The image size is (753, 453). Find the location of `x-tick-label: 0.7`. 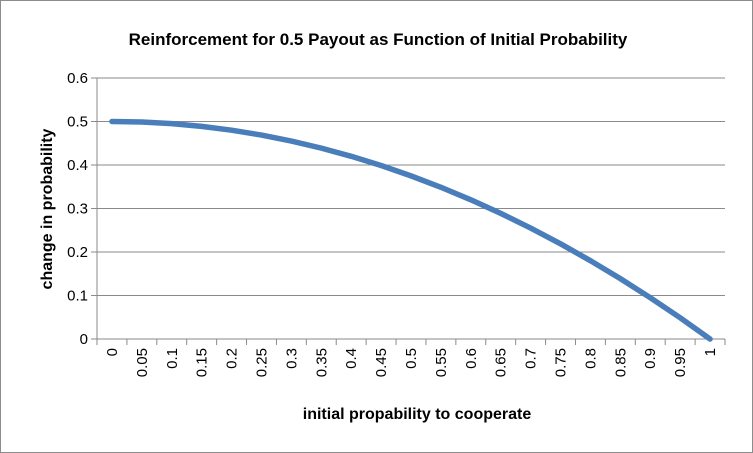

x-tick-label: 0.7 is located at coordinates (531, 358).